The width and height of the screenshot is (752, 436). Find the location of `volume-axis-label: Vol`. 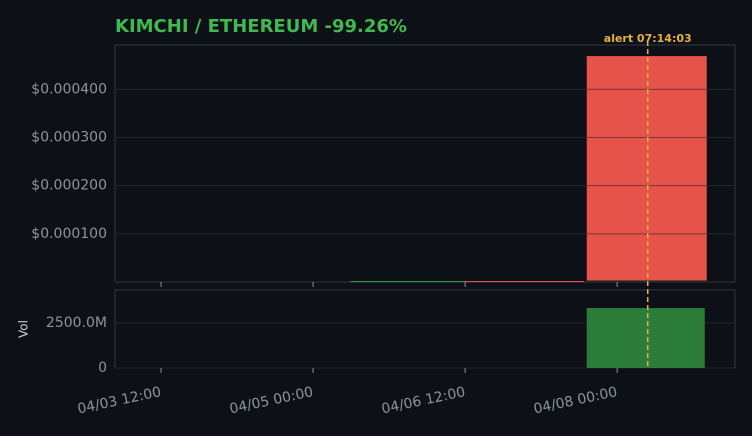

volume-axis-label: Vol is located at coordinates (24, 329).